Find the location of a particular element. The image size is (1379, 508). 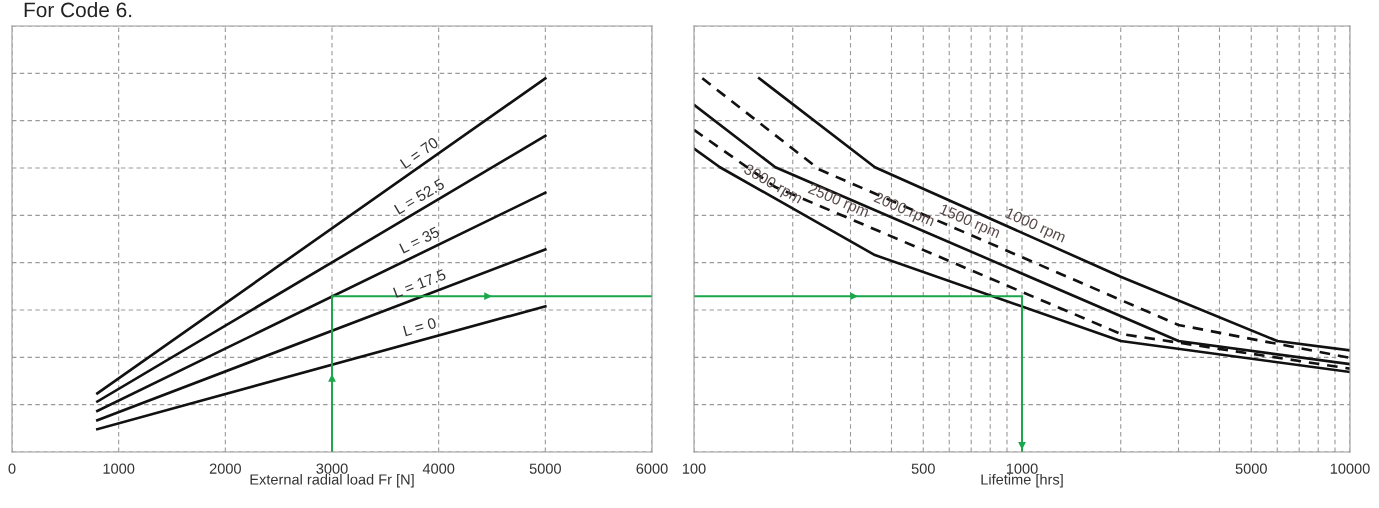

text: L = 0 is located at coordinates (420, 327).